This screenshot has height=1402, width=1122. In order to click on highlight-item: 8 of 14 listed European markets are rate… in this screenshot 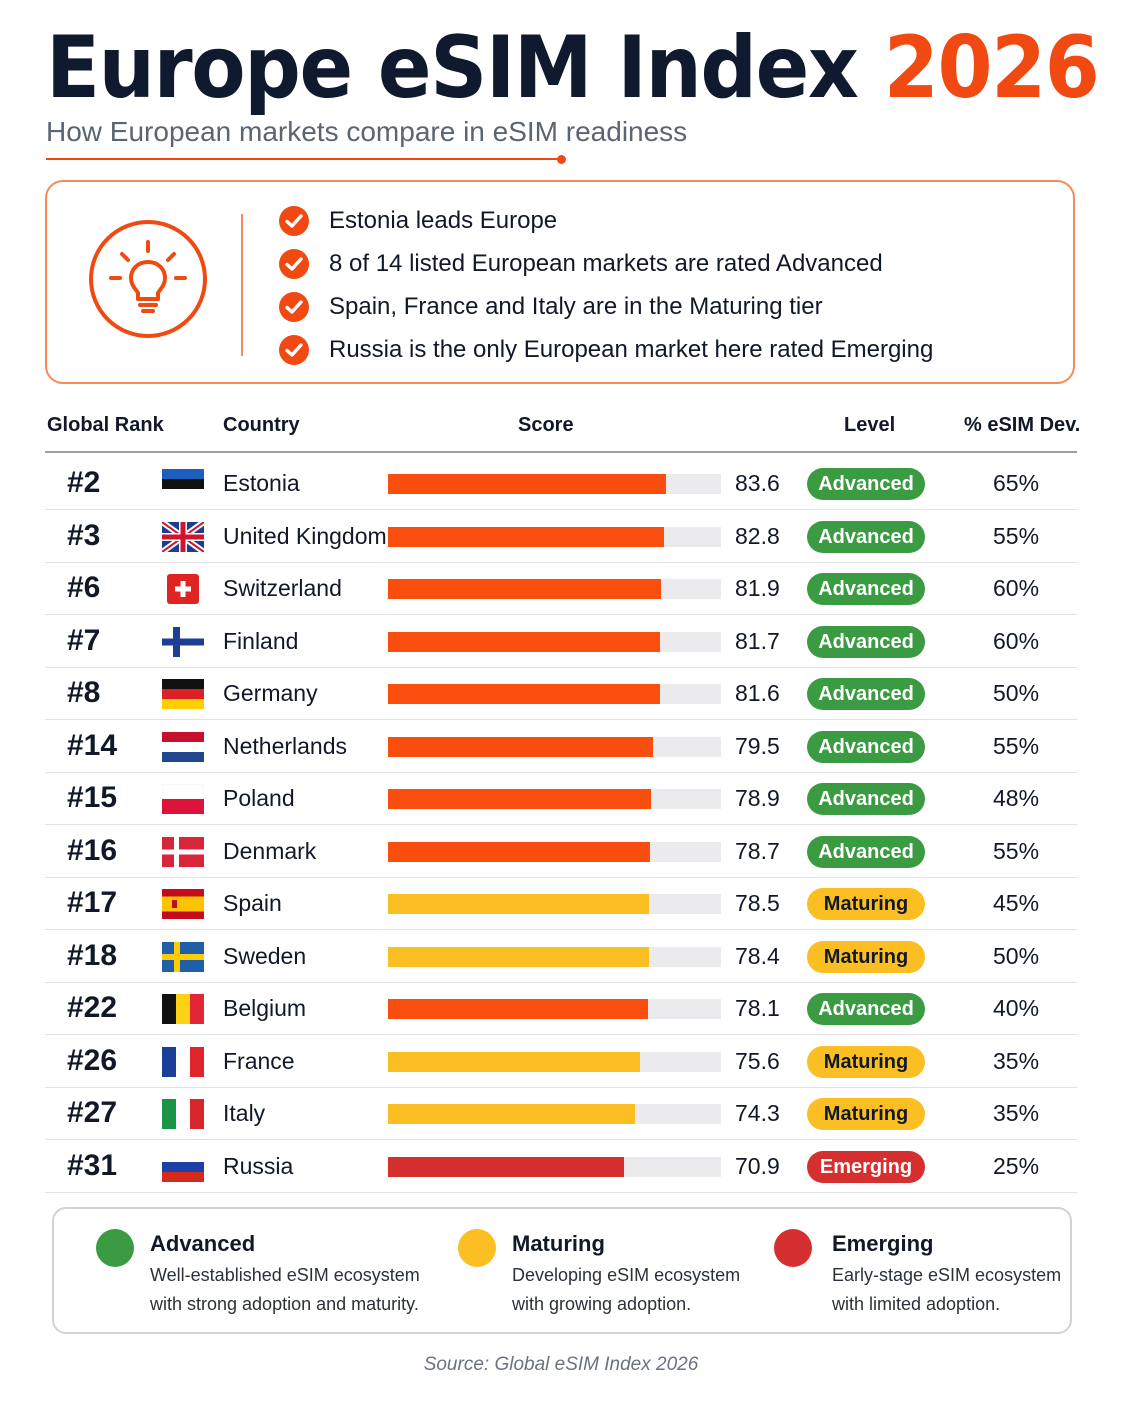, I will do `click(581, 264)`.